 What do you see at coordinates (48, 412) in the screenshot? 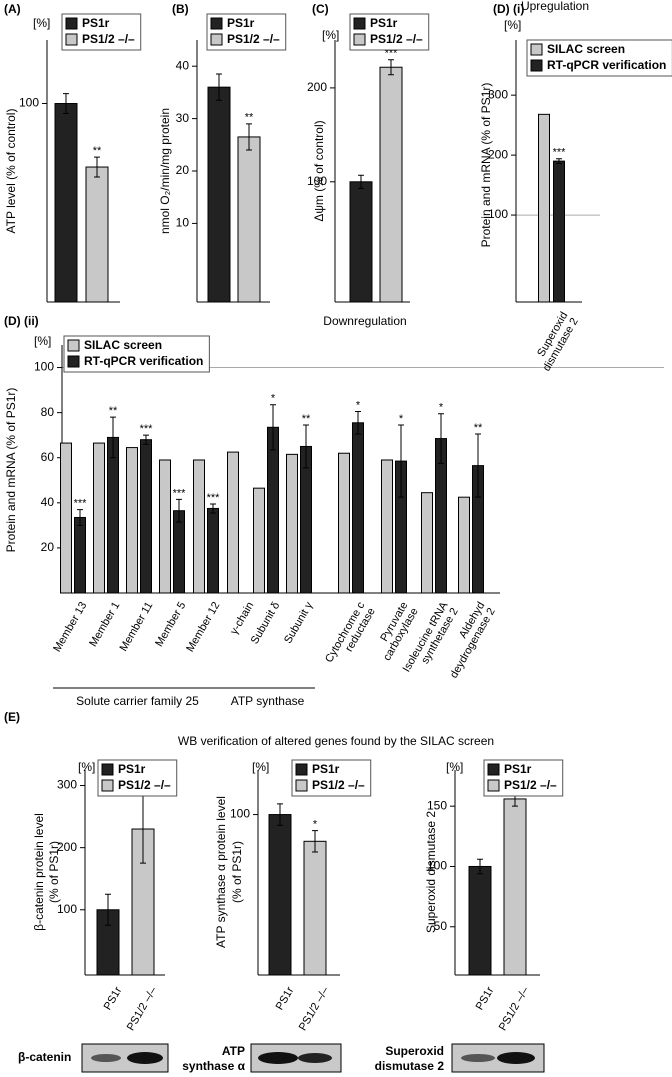
I see `y-tick-label: 80` at bounding box center [48, 412].